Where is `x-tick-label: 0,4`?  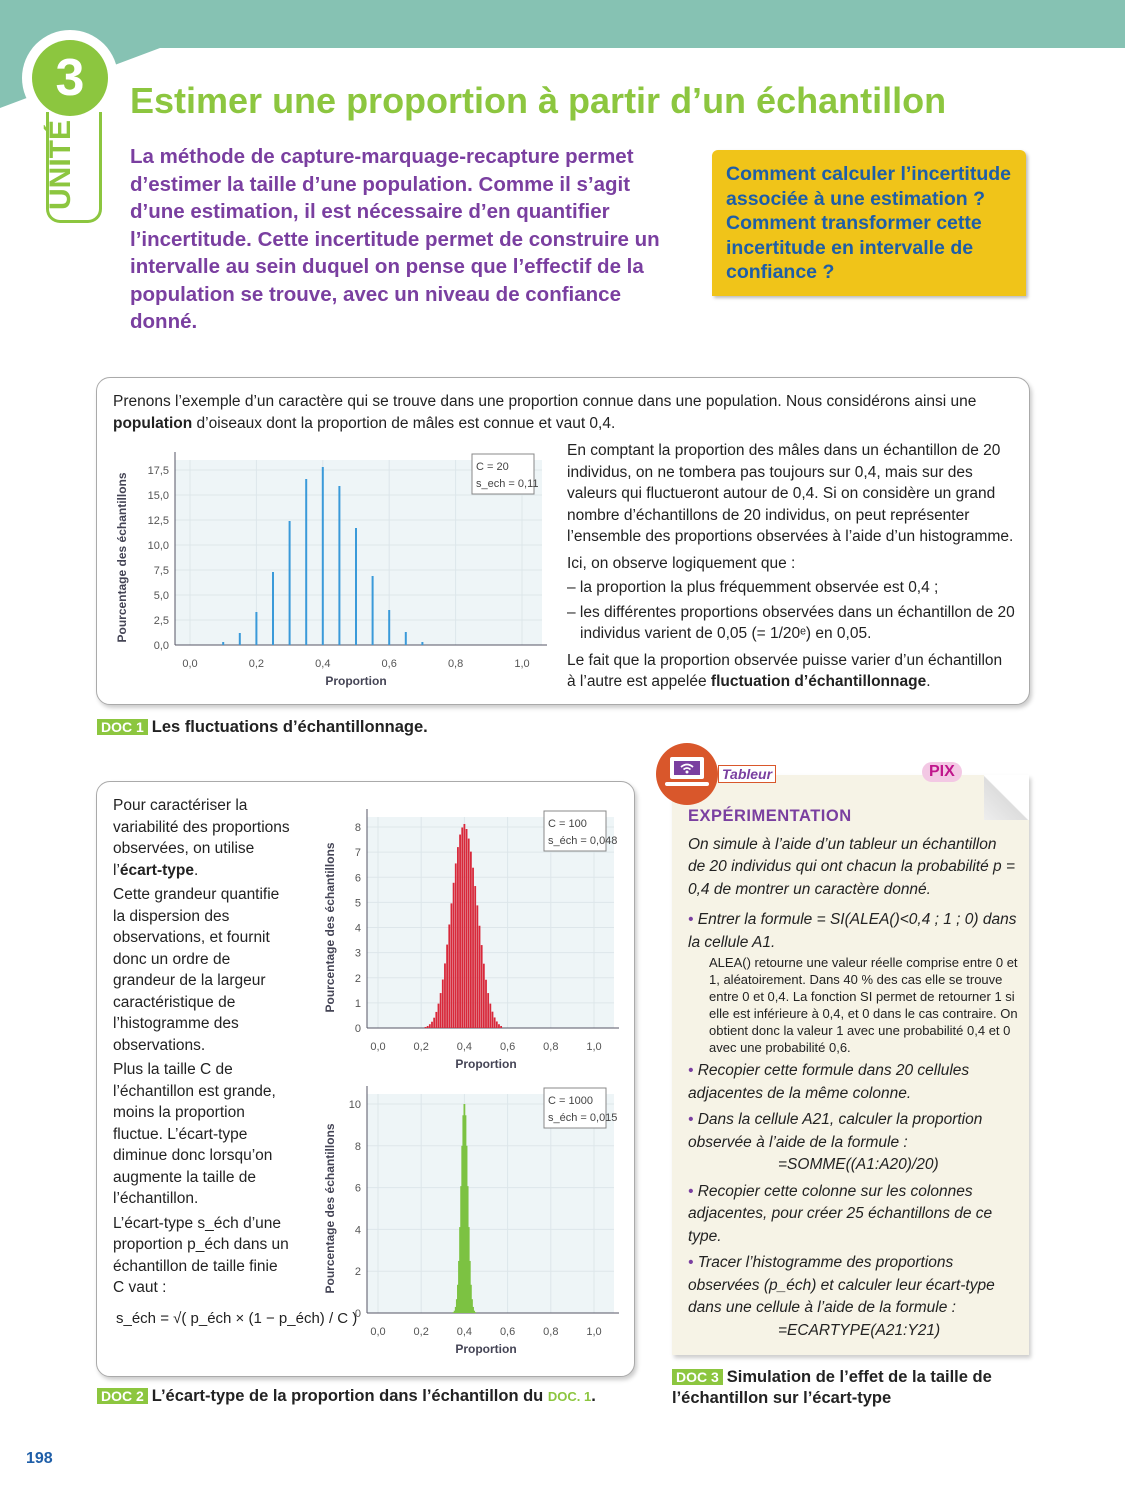 x-tick-label: 0,4 is located at coordinates (464, 1332).